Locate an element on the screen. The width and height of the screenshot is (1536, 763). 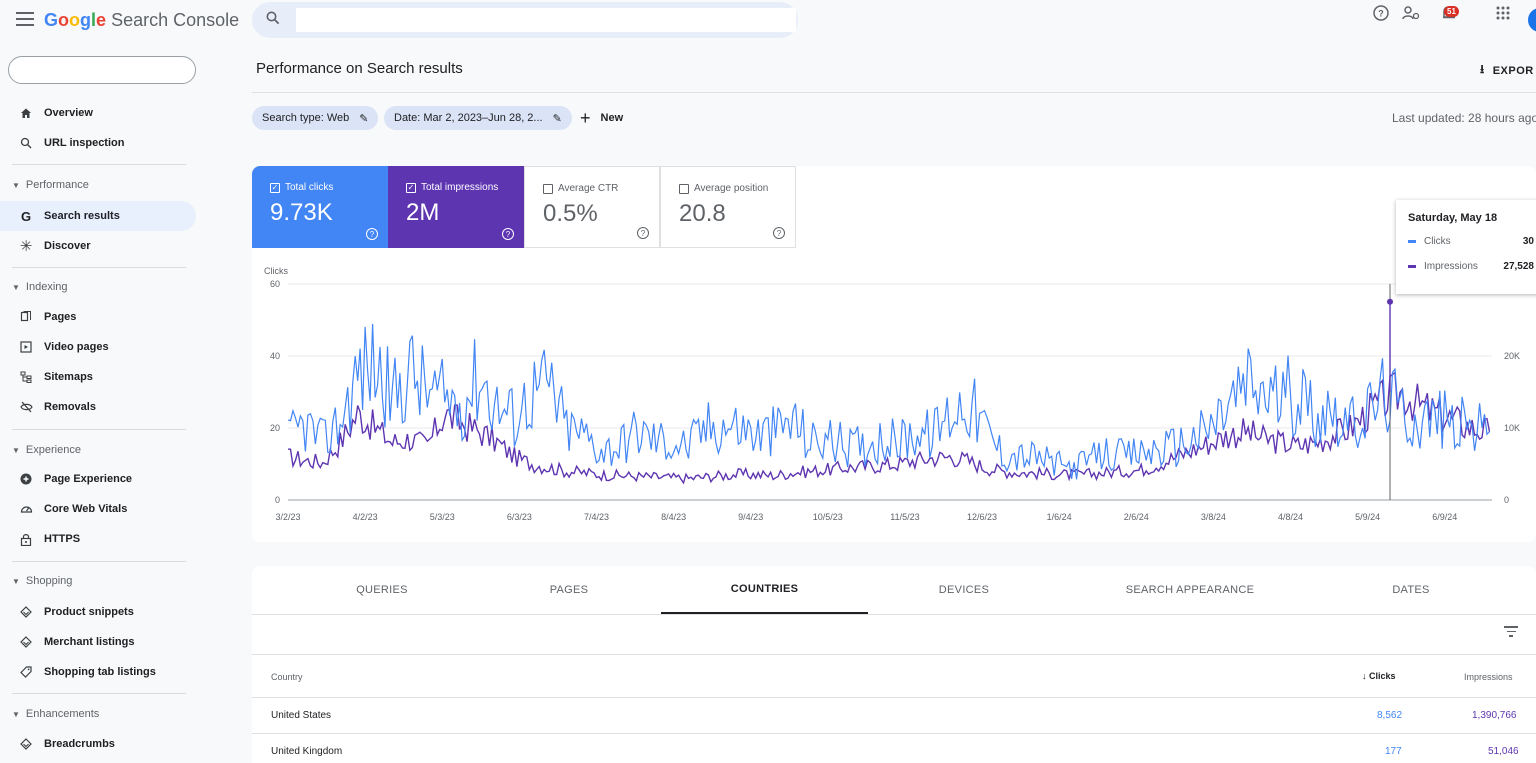
sidebar-section-enhancements: ▼ Enhancements is located at coordinates (55, 714).